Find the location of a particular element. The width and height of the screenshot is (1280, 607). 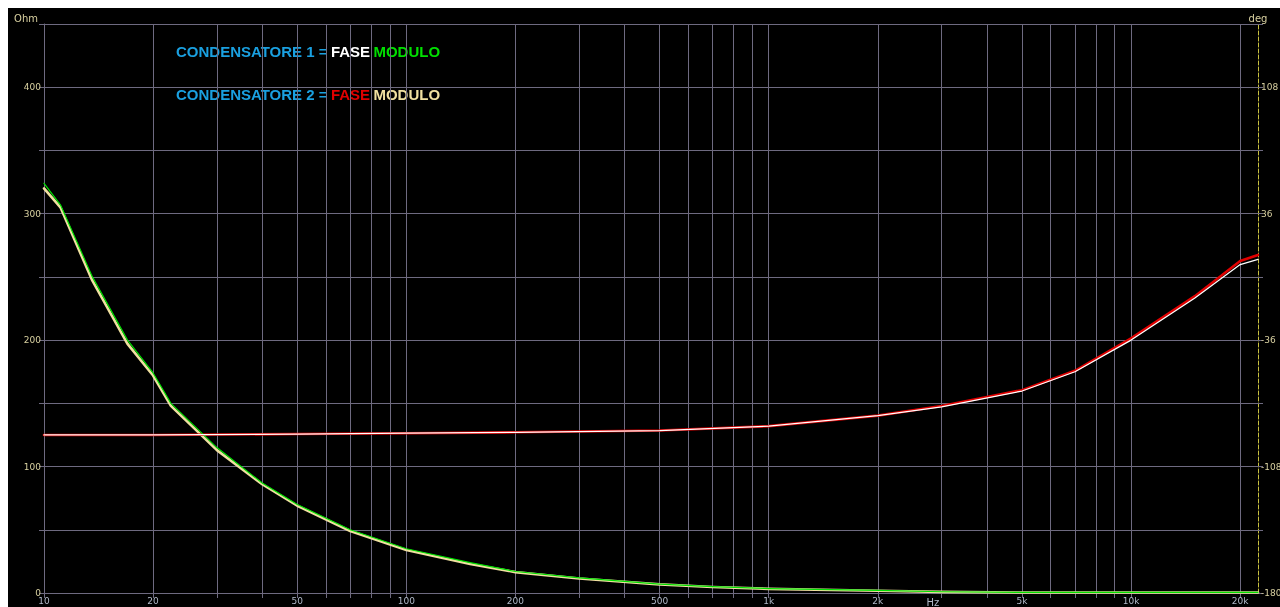

y2-tick-label: -36 is located at coordinates (1268, 340).